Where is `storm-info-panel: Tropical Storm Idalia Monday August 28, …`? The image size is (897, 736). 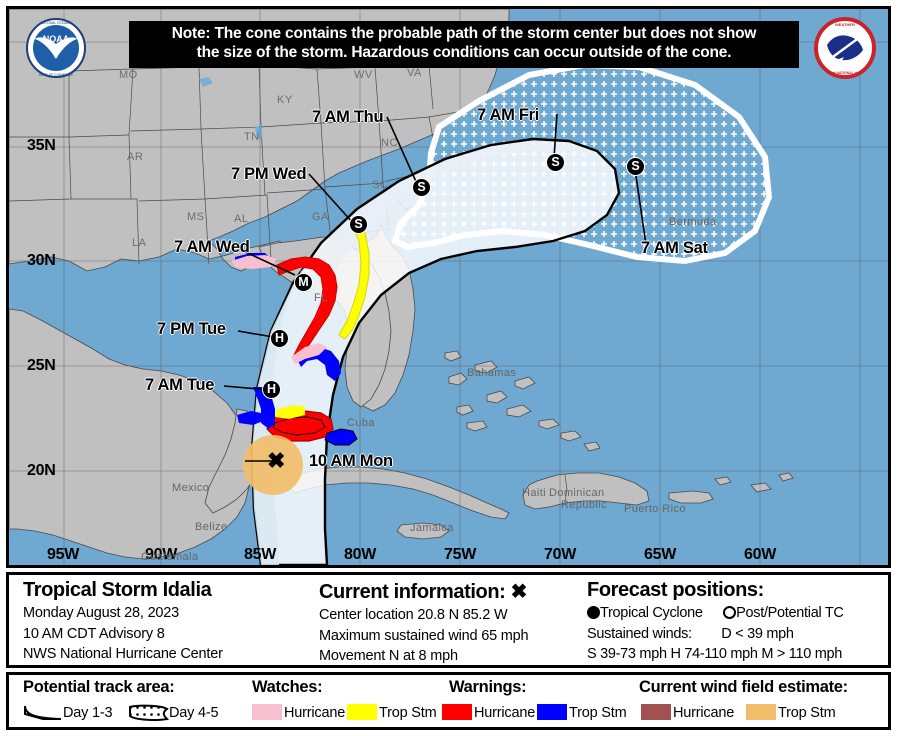 storm-info-panel: Tropical Storm Idalia Monday August 28, … is located at coordinates (448, 620).